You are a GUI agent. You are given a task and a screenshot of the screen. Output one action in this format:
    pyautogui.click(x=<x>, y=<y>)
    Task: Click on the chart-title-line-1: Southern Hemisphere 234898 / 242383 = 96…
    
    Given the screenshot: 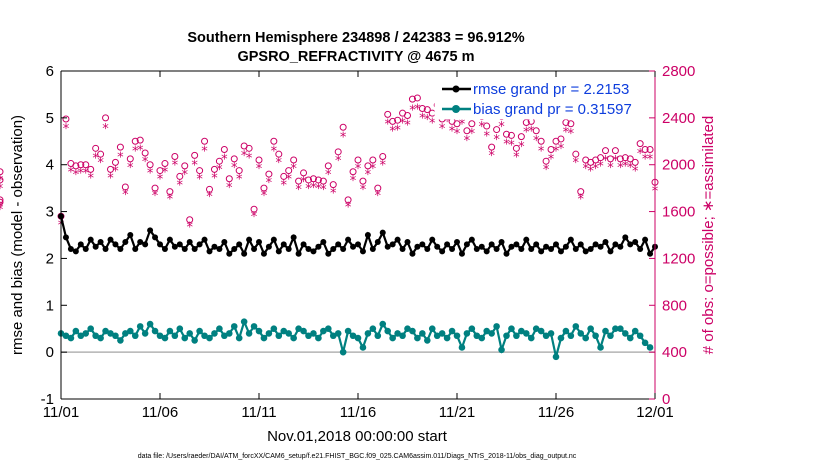 What is the action you would take?
    pyautogui.click(x=355, y=38)
    